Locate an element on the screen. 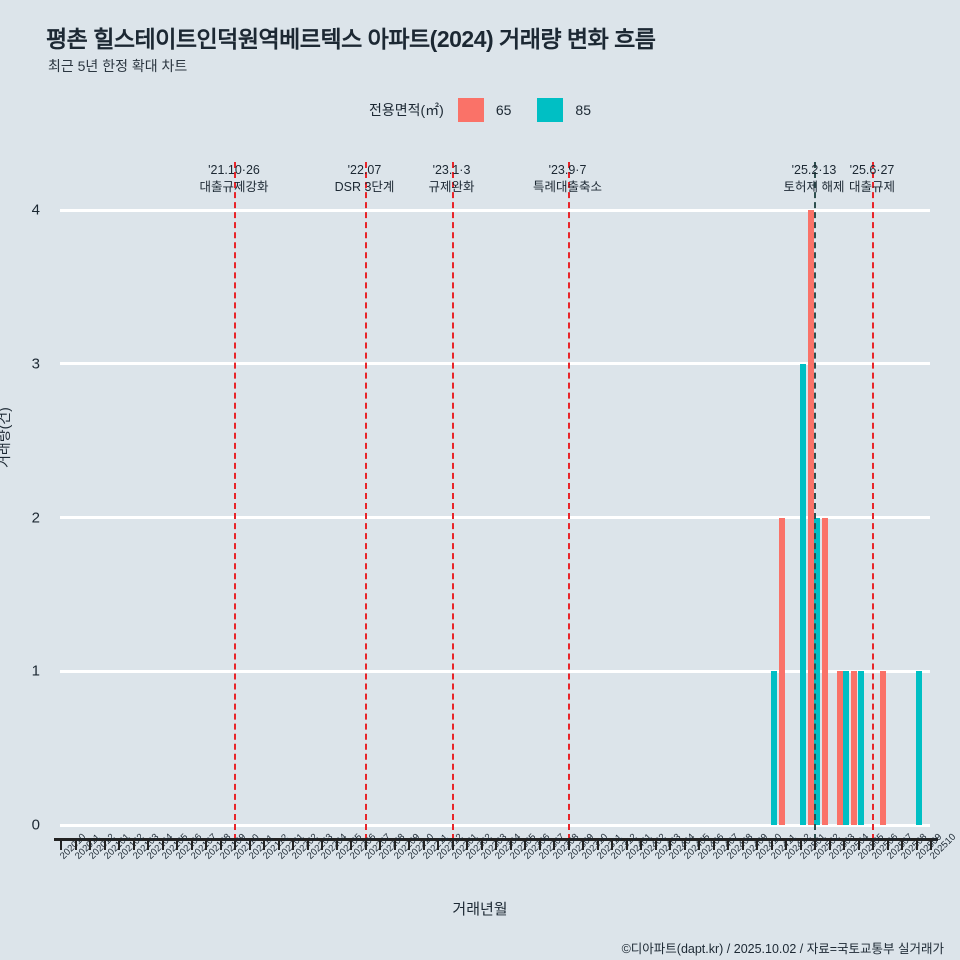  event-label: 특례대출축소 is located at coordinates (567, 187).